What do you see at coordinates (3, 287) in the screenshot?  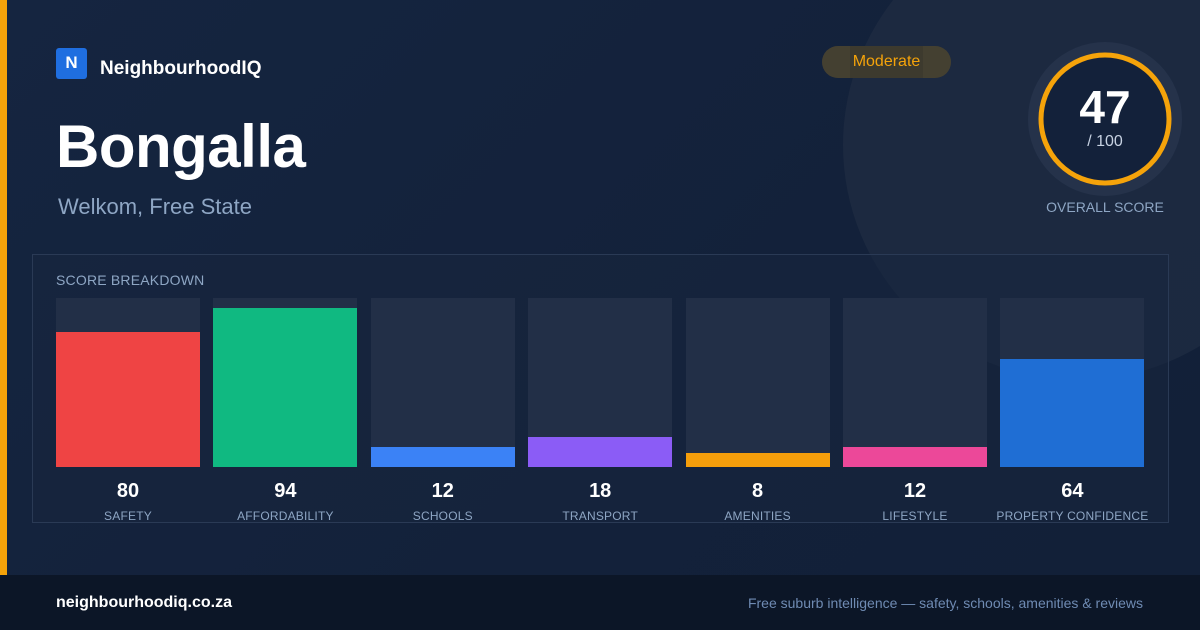 I see `accent-stripe` at bounding box center [3, 287].